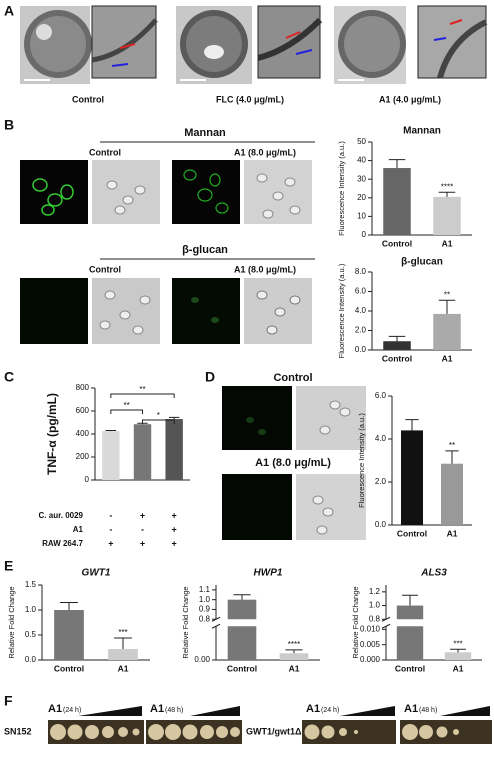 The image size is (494, 761). What do you see at coordinates (330, 710) in the screenshot?
I see `time-label: (24 h)` at bounding box center [330, 710].